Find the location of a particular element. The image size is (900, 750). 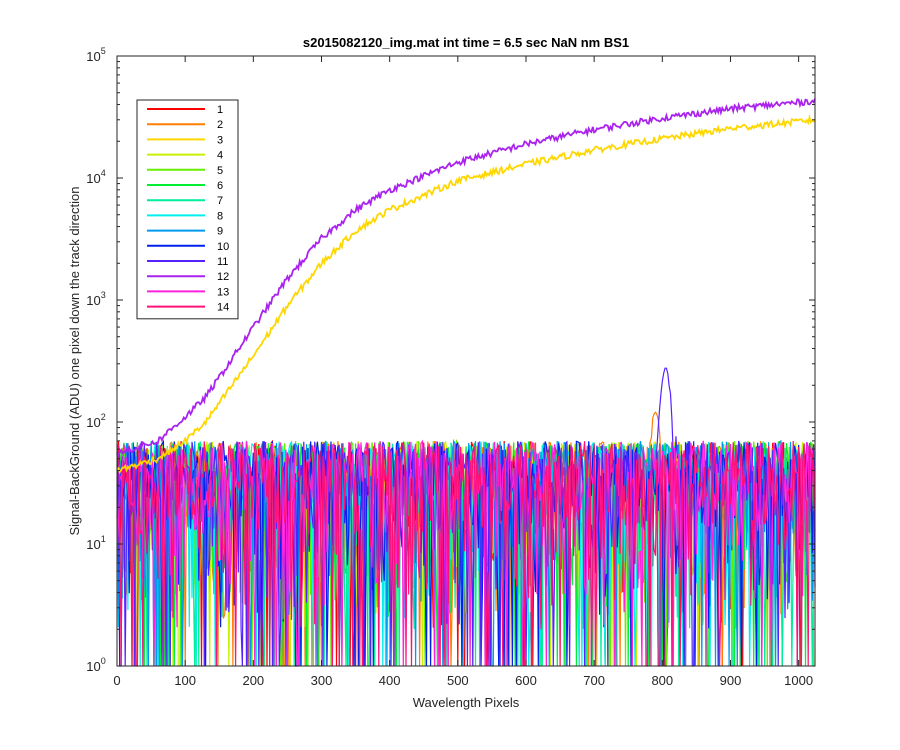

legend-box is located at coordinates (187, 209).